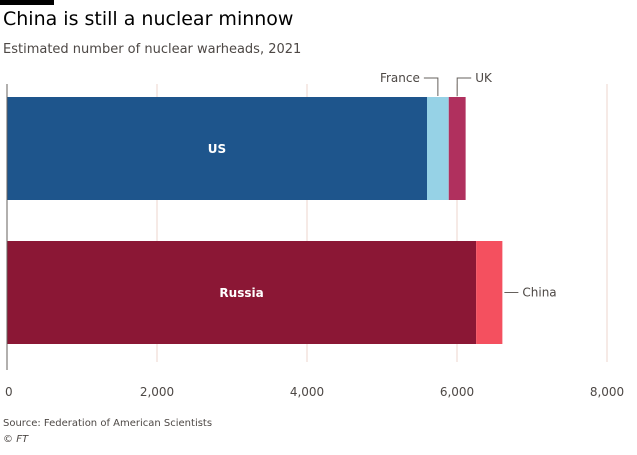  Describe the element at coordinates (22, 439) in the screenshot. I see `ft-brand: FT` at that location.